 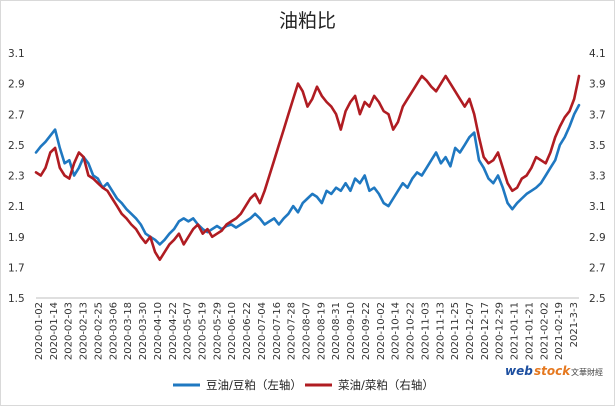 I want to click on x-tick-label: 2020-04-10, so click(x=158, y=331).